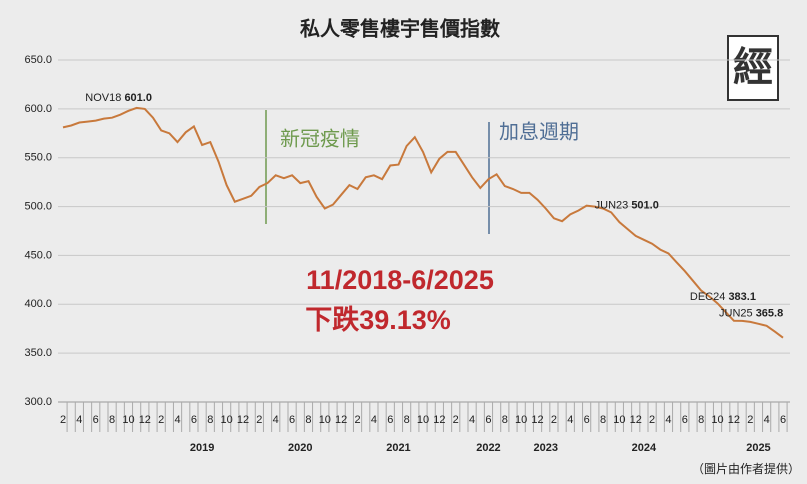  What do you see at coordinates (736, 314) in the screenshot?
I see `point-name: JUN25` at bounding box center [736, 314].